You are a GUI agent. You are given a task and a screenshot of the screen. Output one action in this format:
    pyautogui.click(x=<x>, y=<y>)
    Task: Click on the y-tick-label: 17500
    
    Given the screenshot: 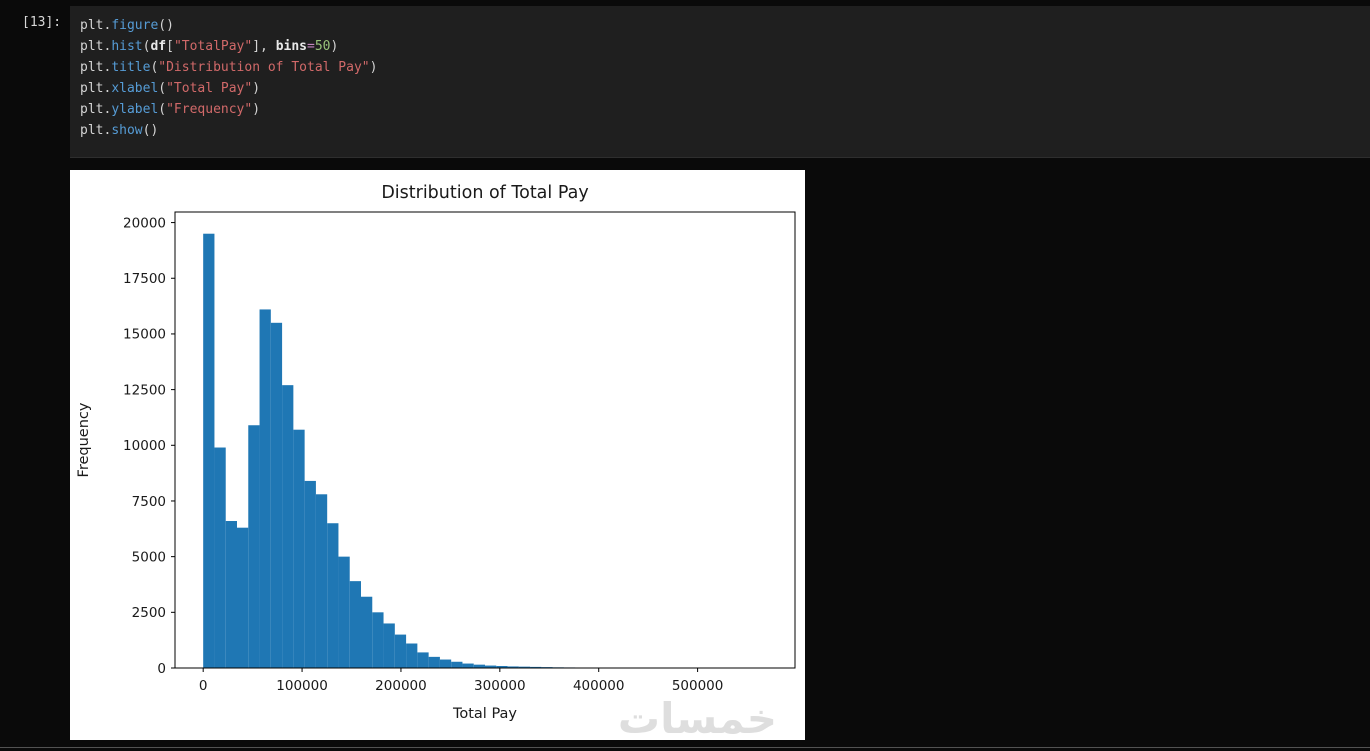 What is the action you would take?
    pyautogui.click(x=144, y=279)
    